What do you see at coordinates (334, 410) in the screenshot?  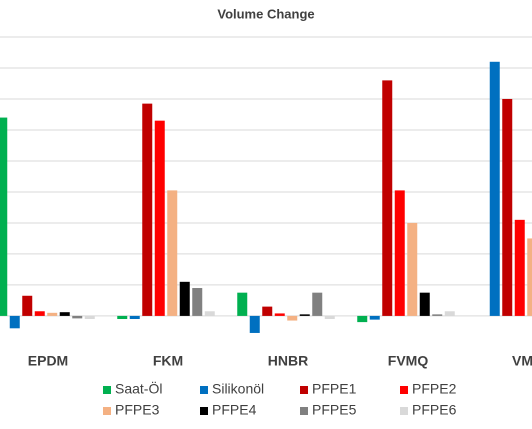 I see `legend-label: PFPE5` at bounding box center [334, 410].